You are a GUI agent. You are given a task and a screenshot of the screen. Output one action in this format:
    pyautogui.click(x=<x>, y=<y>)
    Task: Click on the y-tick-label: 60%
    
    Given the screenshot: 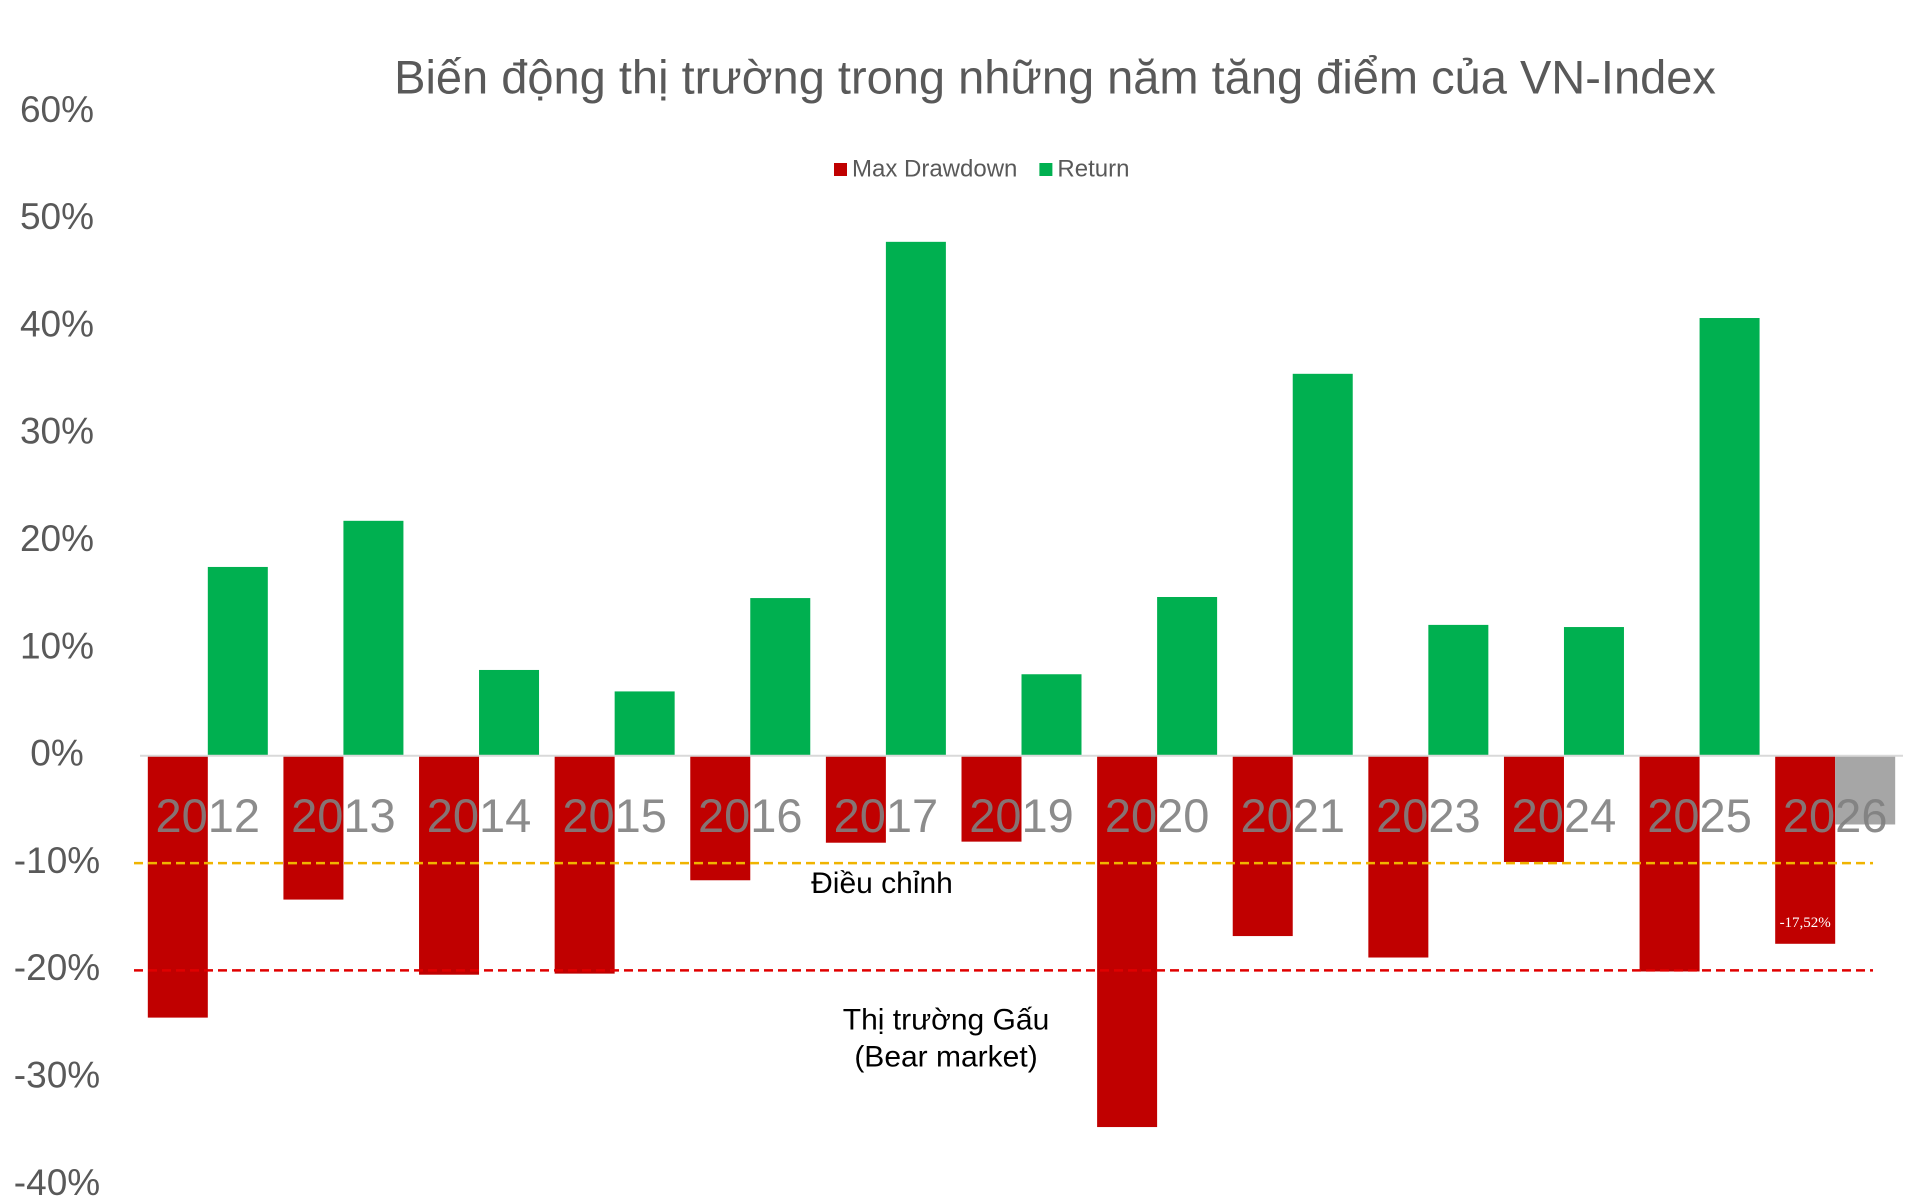 What is the action you would take?
    pyautogui.click(x=57, y=109)
    